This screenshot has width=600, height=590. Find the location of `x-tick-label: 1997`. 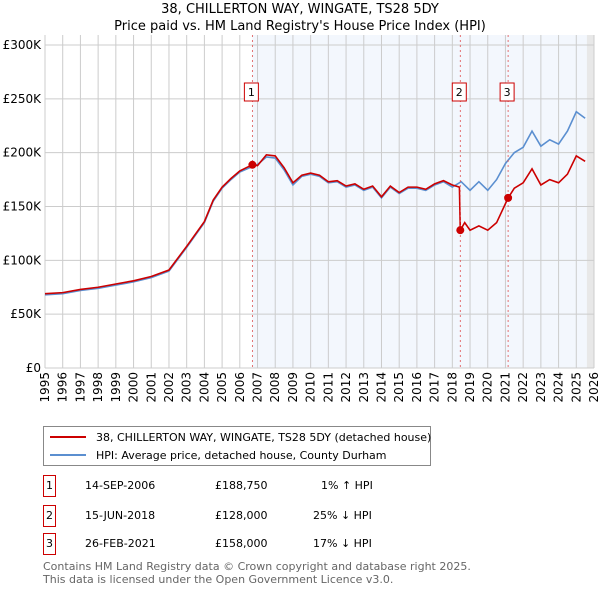

x-tick-label: 1997 is located at coordinates (80, 387).